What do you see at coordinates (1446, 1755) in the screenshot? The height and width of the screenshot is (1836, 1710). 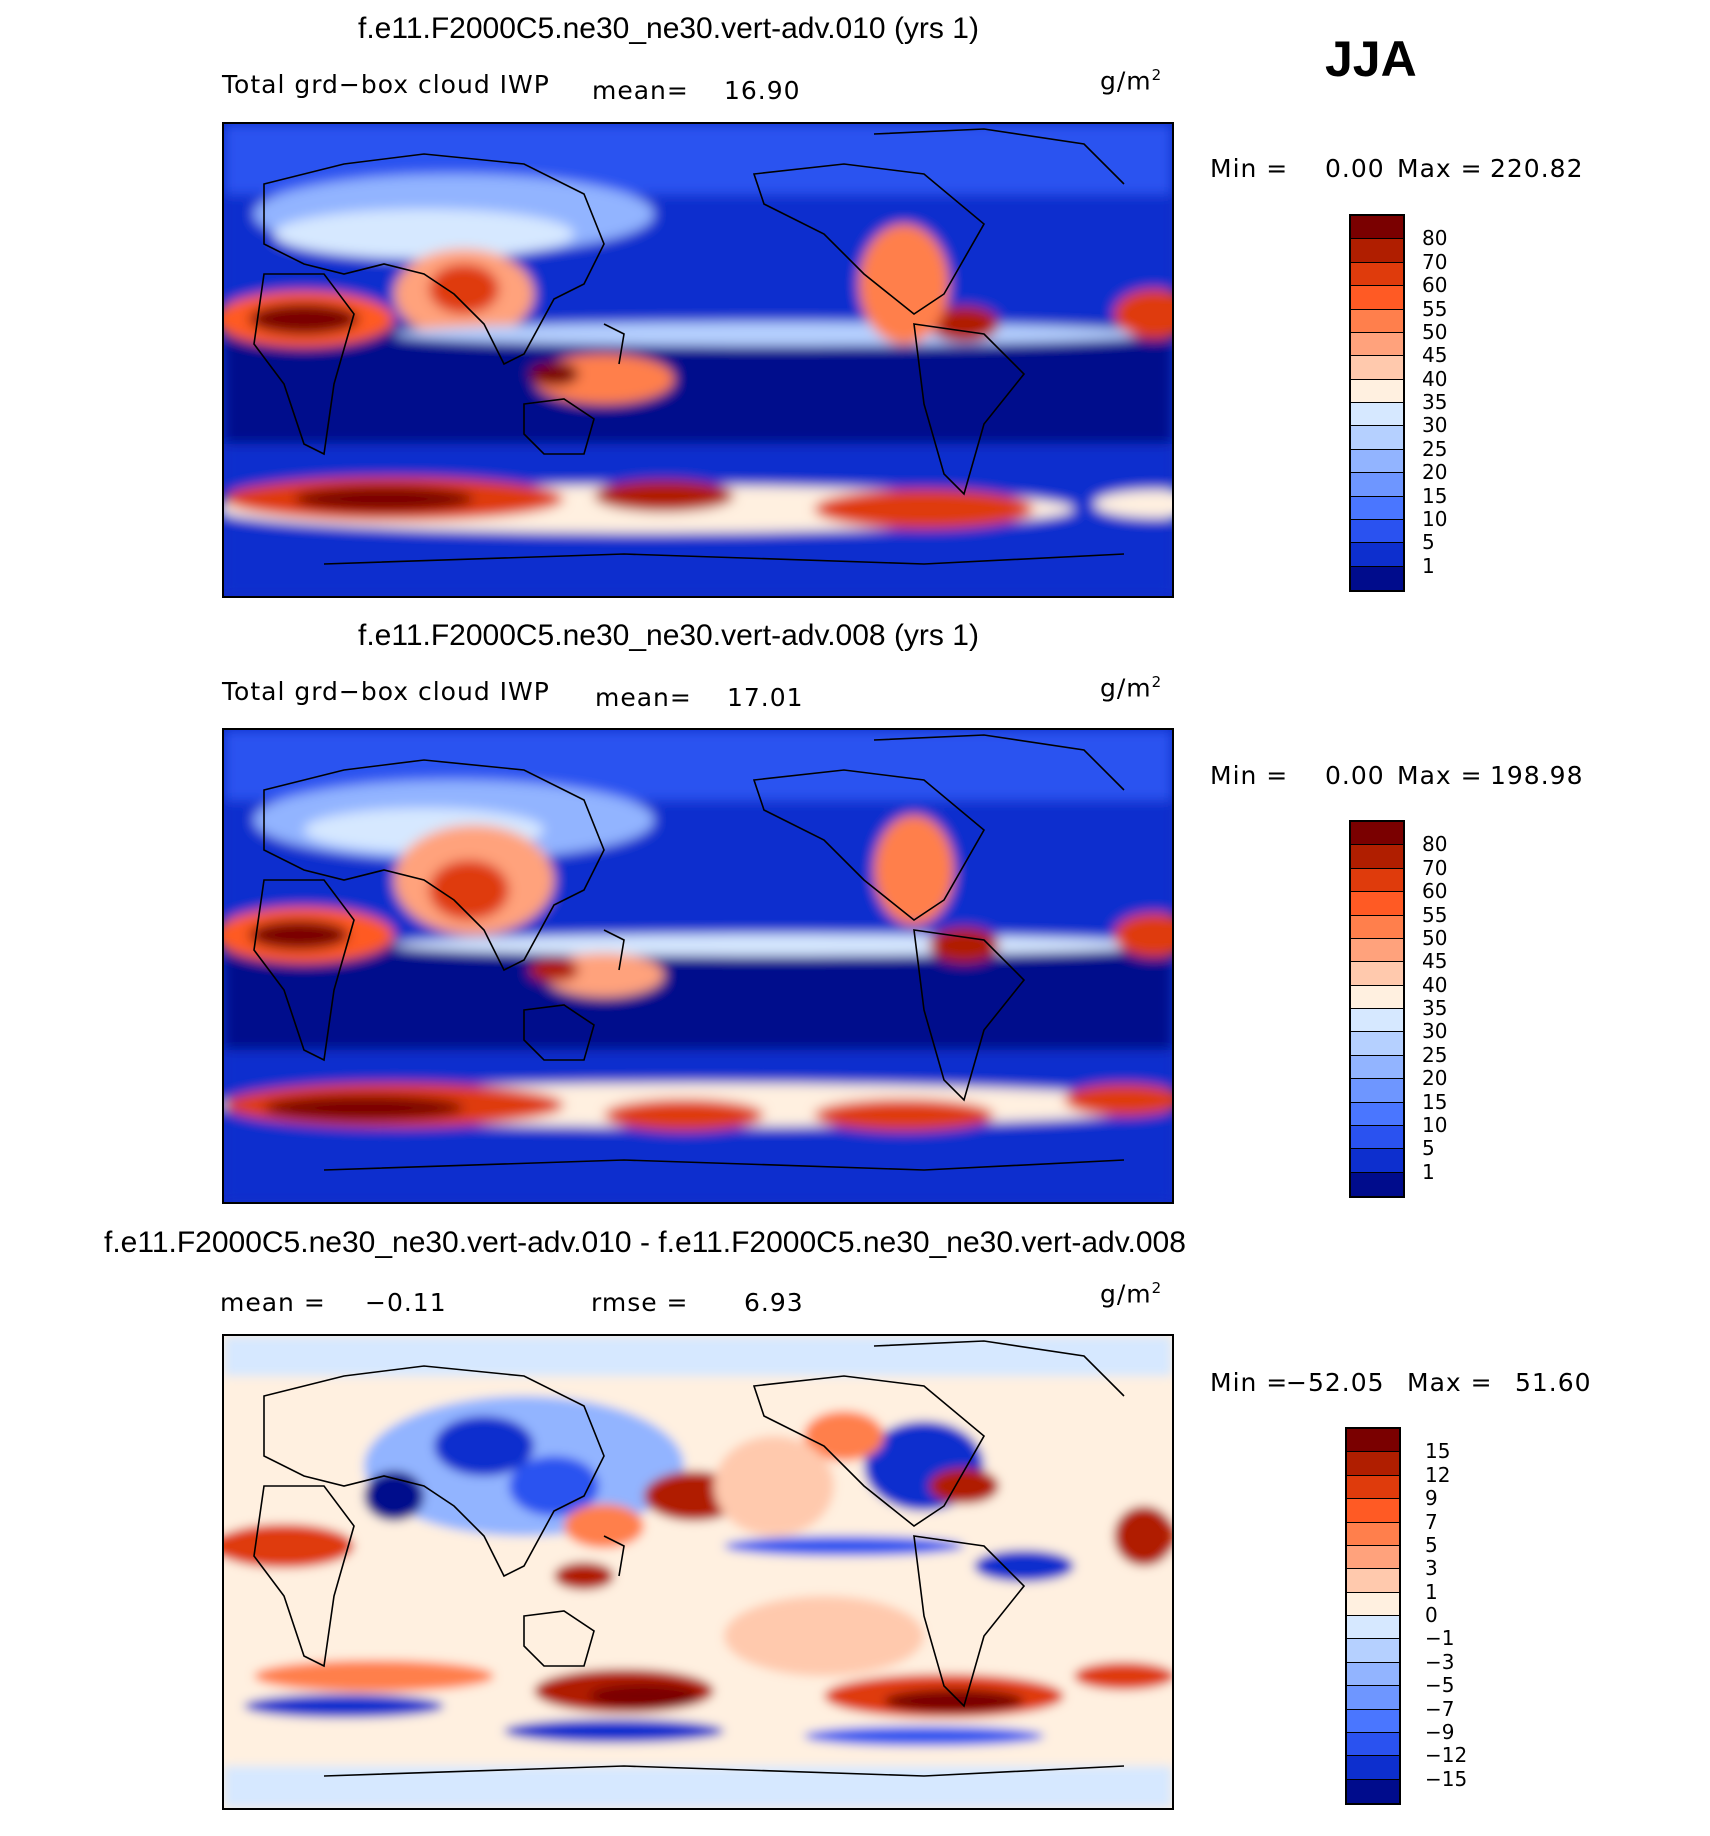 I see `colorbar-tick-label: −12` at bounding box center [1446, 1755].